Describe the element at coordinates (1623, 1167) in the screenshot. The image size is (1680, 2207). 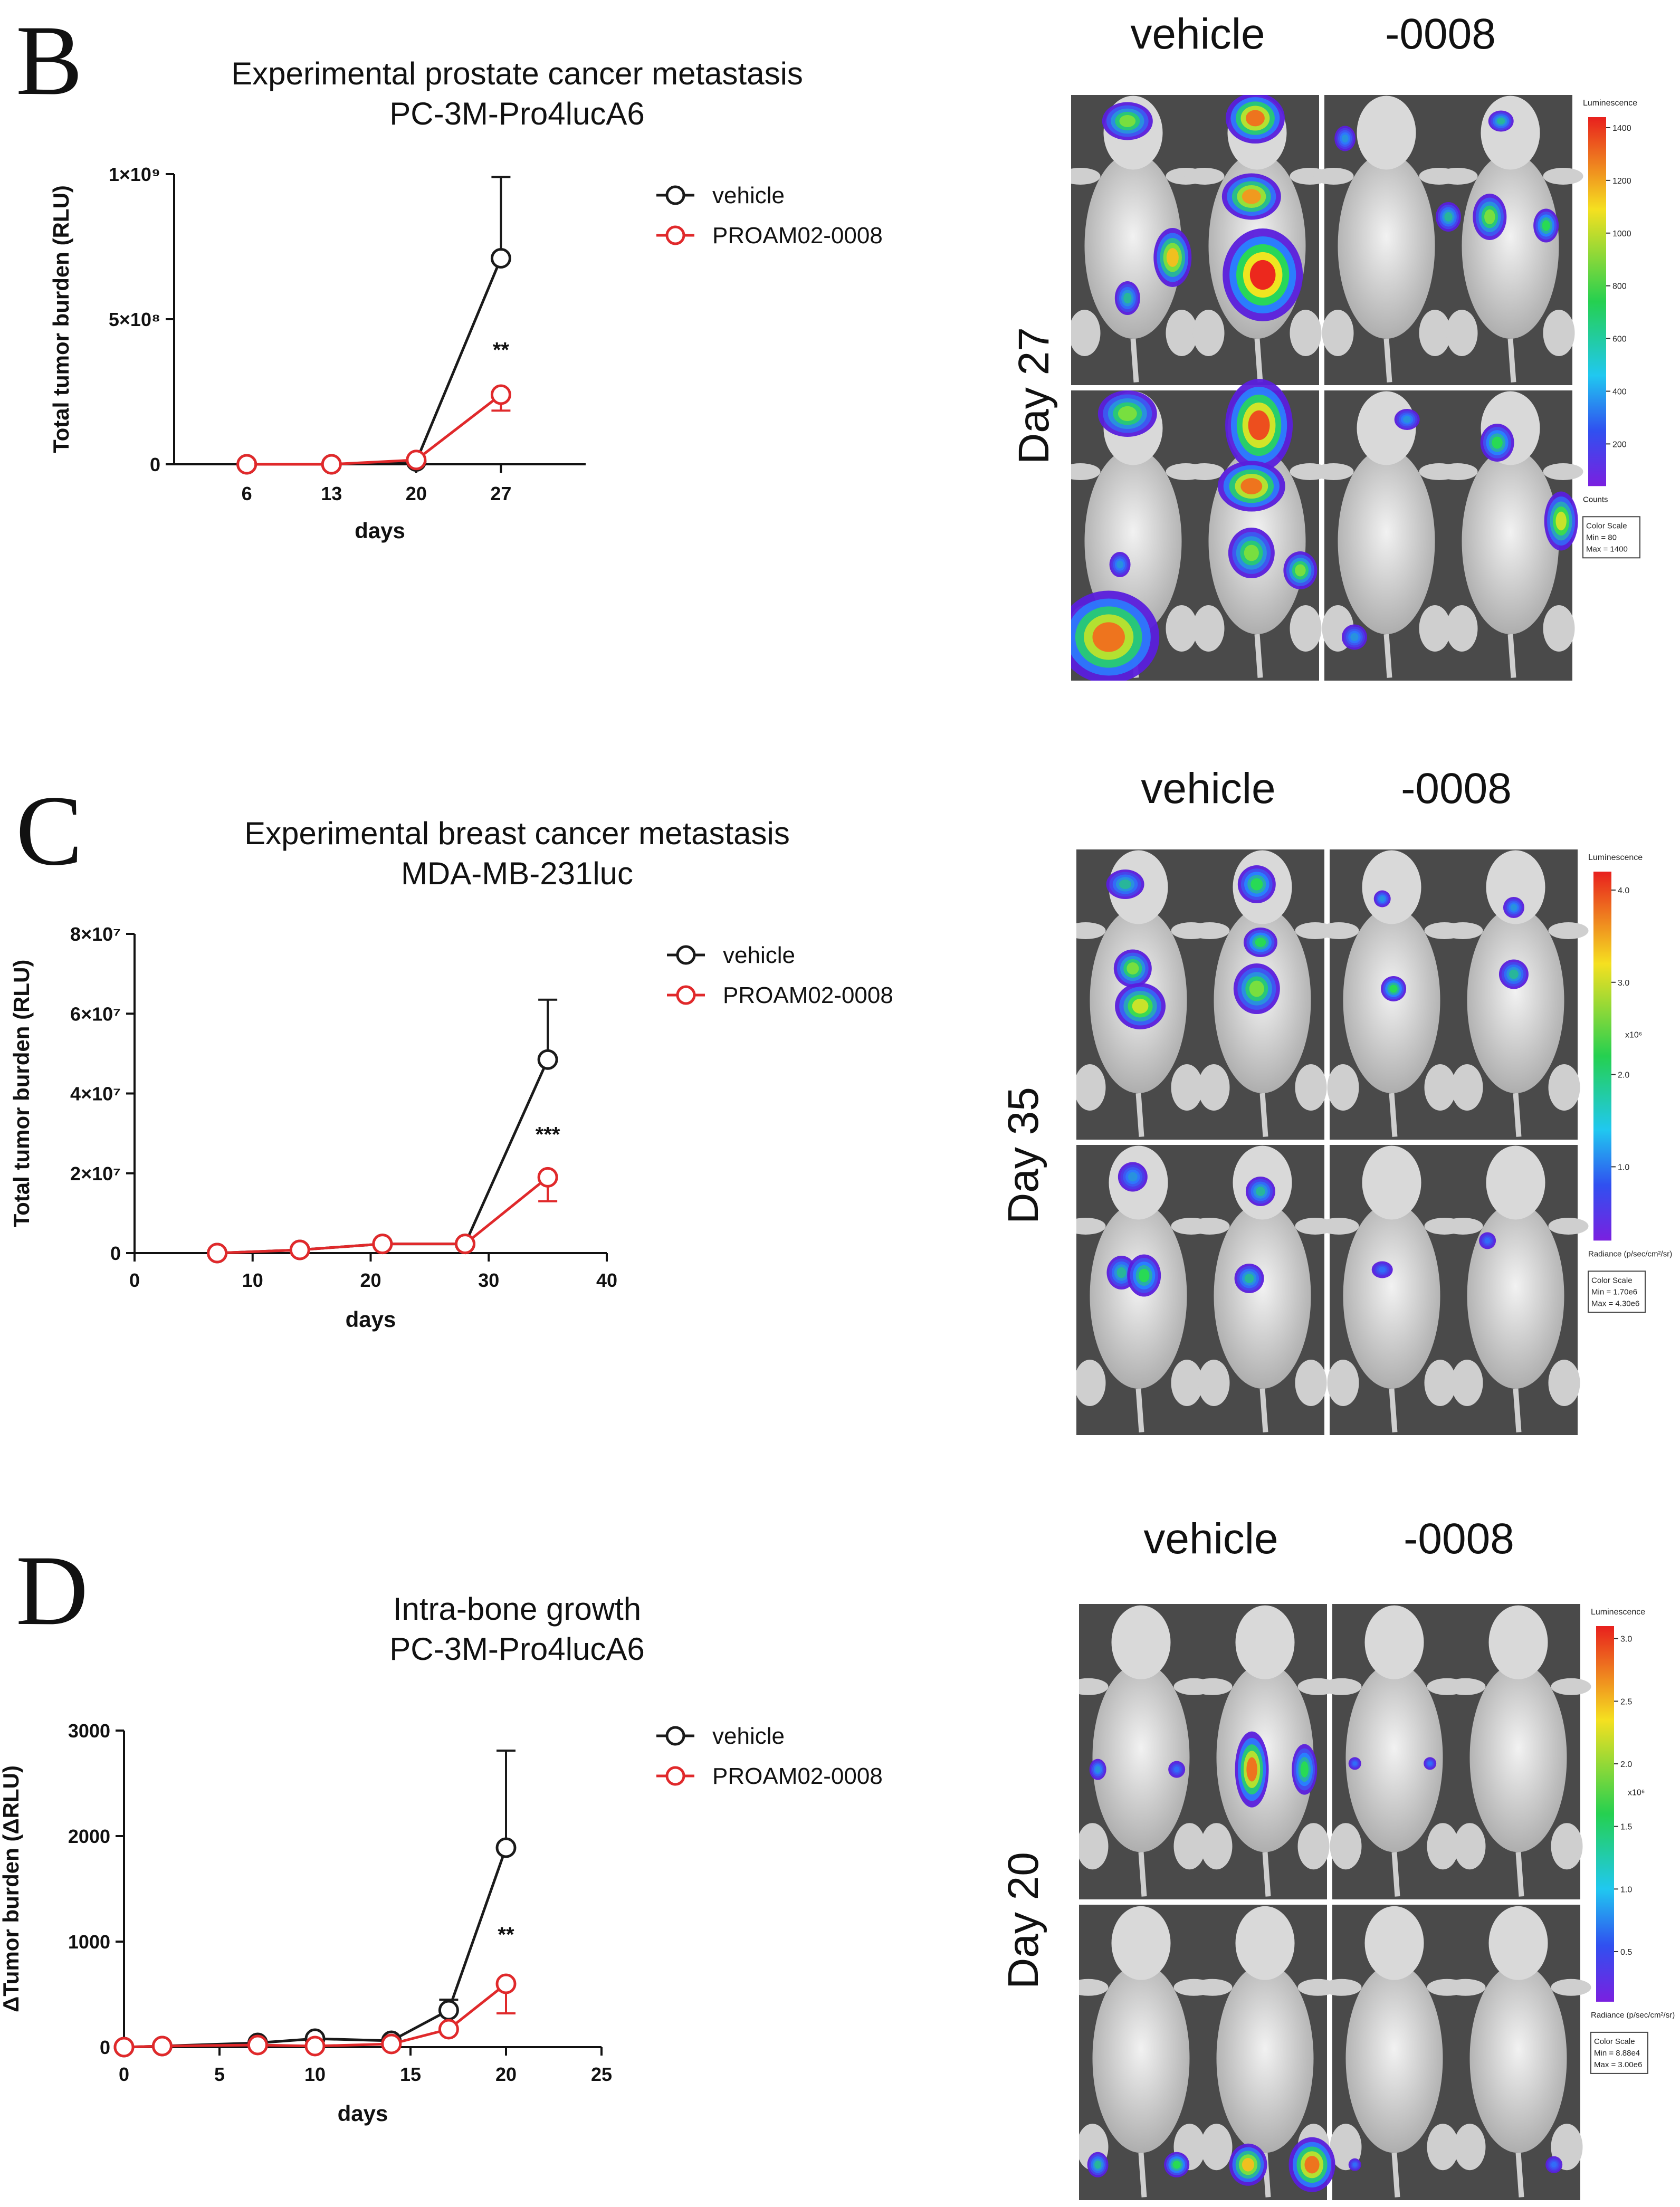
I see `scale-tick-label: 1.0` at that location.